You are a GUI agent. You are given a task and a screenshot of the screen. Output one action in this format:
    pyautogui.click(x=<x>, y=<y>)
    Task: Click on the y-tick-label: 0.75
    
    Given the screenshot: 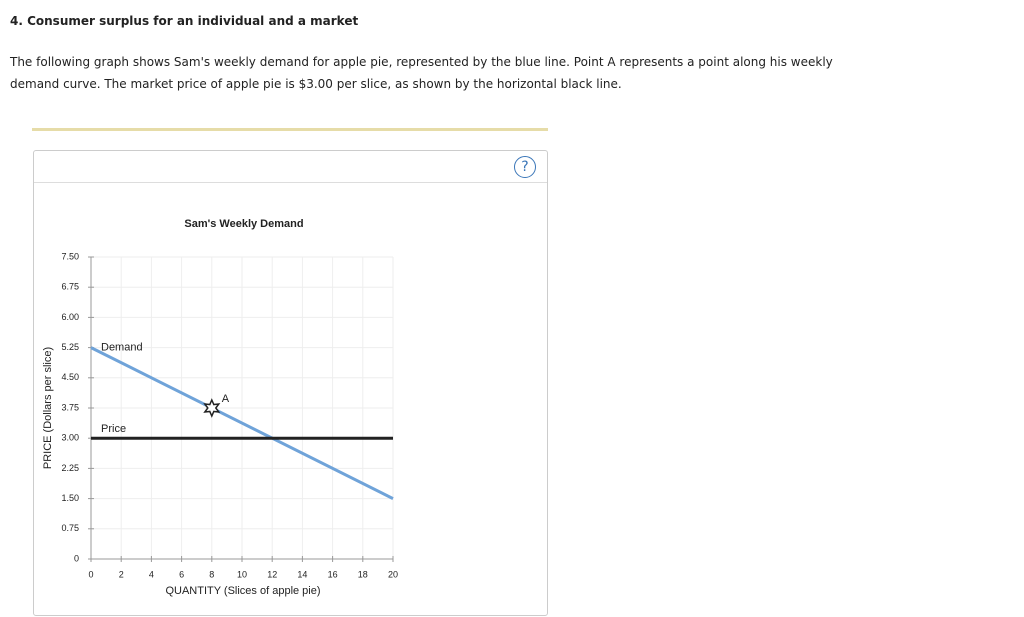 What is the action you would take?
    pyautogui.click(x=70, y=528)
    